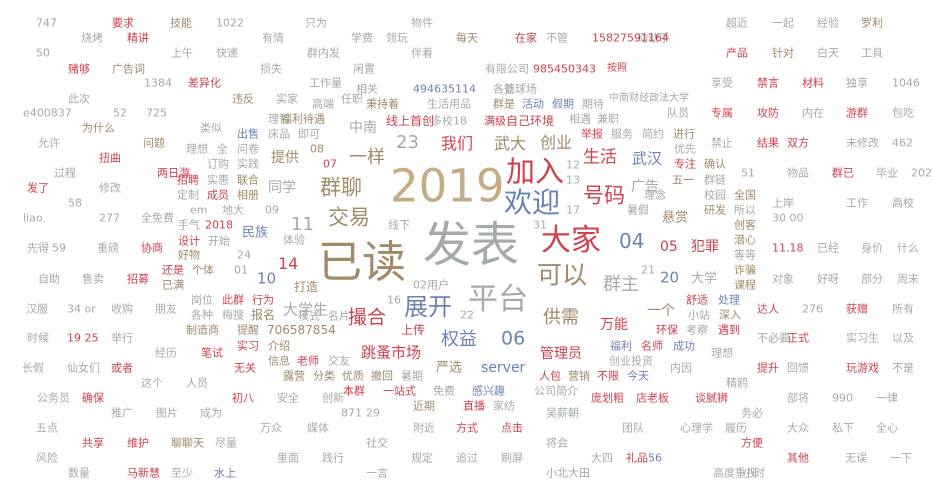 This screenshot has height=501, width=933. I want to click on word: 56, so click(655, 458).